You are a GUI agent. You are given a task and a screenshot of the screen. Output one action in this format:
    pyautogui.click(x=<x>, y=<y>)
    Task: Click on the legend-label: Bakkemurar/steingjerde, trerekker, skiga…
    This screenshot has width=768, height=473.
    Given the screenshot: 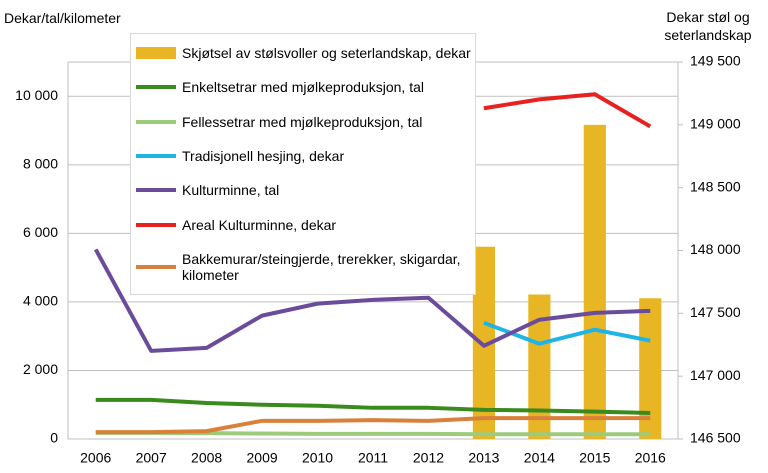 What is the action you would take?
    pyautogui.click(x=321, y=266)
    